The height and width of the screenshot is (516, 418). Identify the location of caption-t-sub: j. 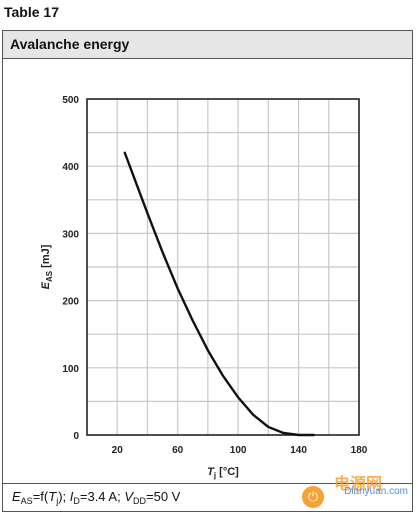
(57, 501).